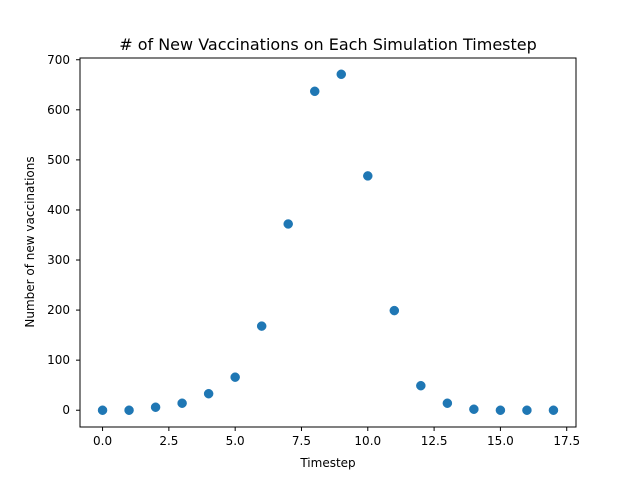 This screenshot has width=640, height=480. I want to click on x-tick-label-2: 5.0, so click(235, 441).